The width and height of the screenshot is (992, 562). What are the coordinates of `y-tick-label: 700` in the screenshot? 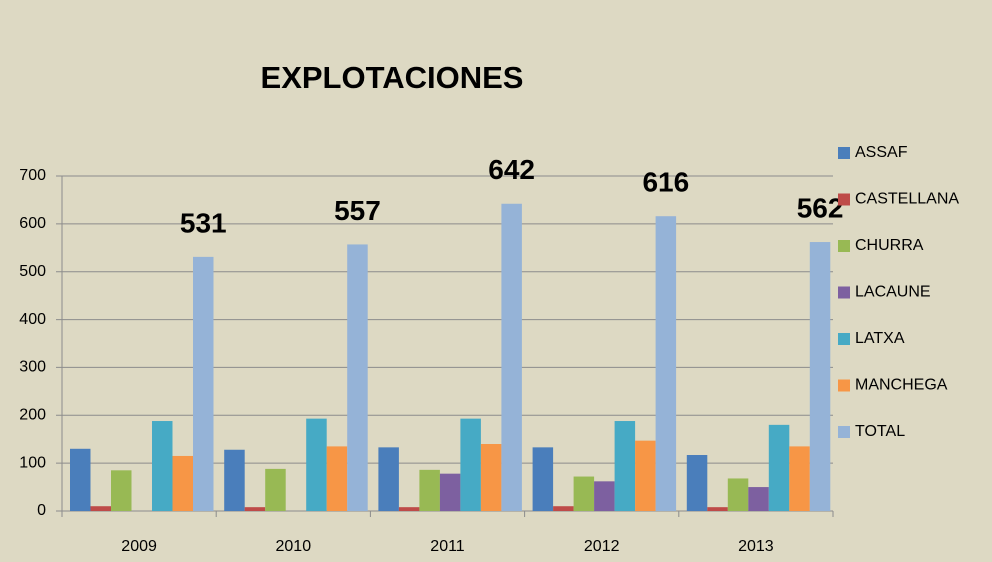 It's located at (32, 175).